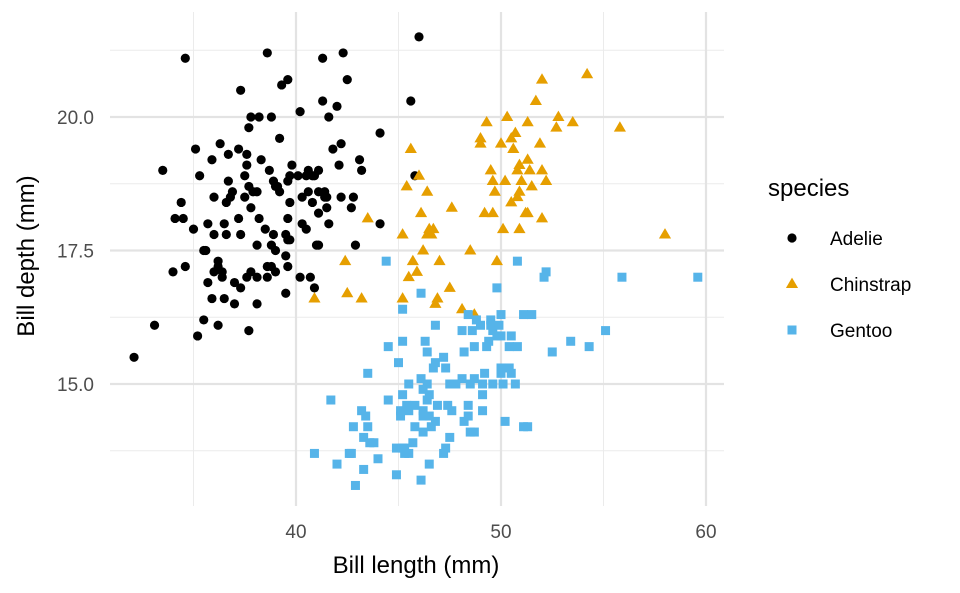  I want to click on y-tick-label: 20.0, so click(75, 118).